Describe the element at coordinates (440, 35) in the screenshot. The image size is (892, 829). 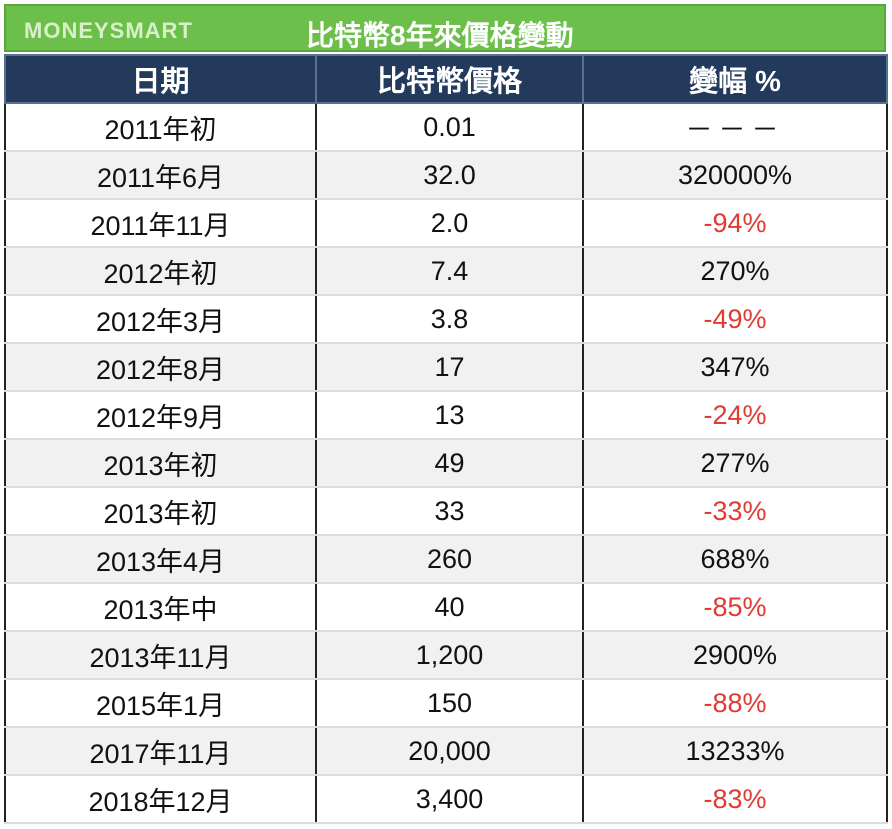
I see `page-title: 比特幣8年來價格變動` at that location.